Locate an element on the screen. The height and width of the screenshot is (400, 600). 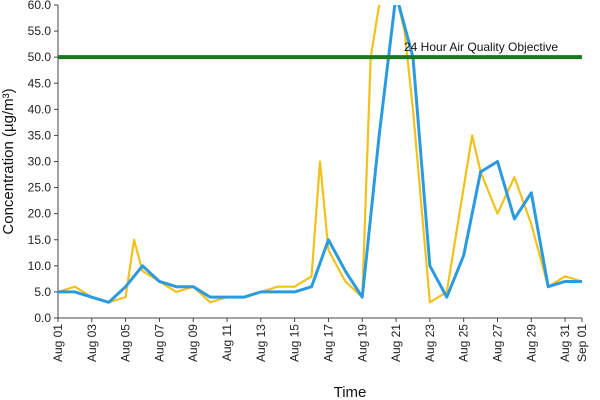
x-tick-label: Aug 25 is located at coordinates (464, 343).